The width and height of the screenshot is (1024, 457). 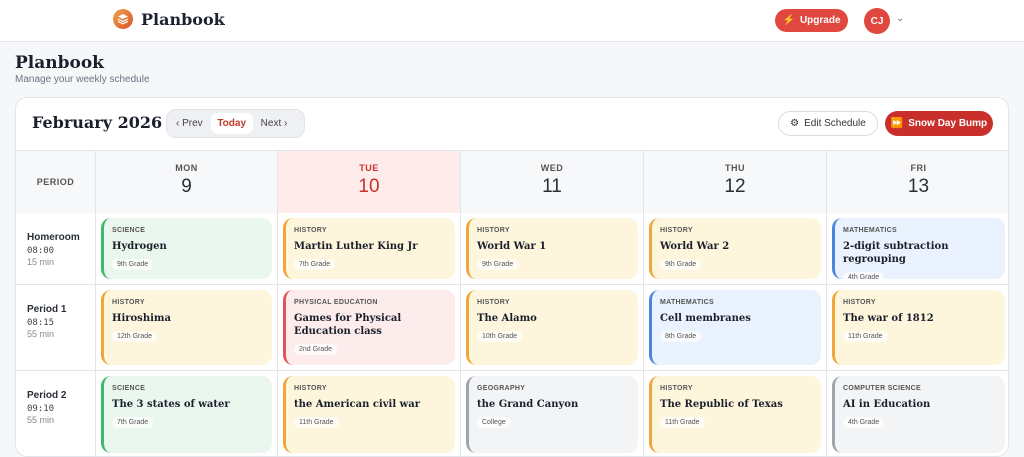 What do you see at coordinates (369, 414) in the screenshot?
I see `lesson-card: HISTORY the American civil war 11th Grade` at bounding box center [369, 414].